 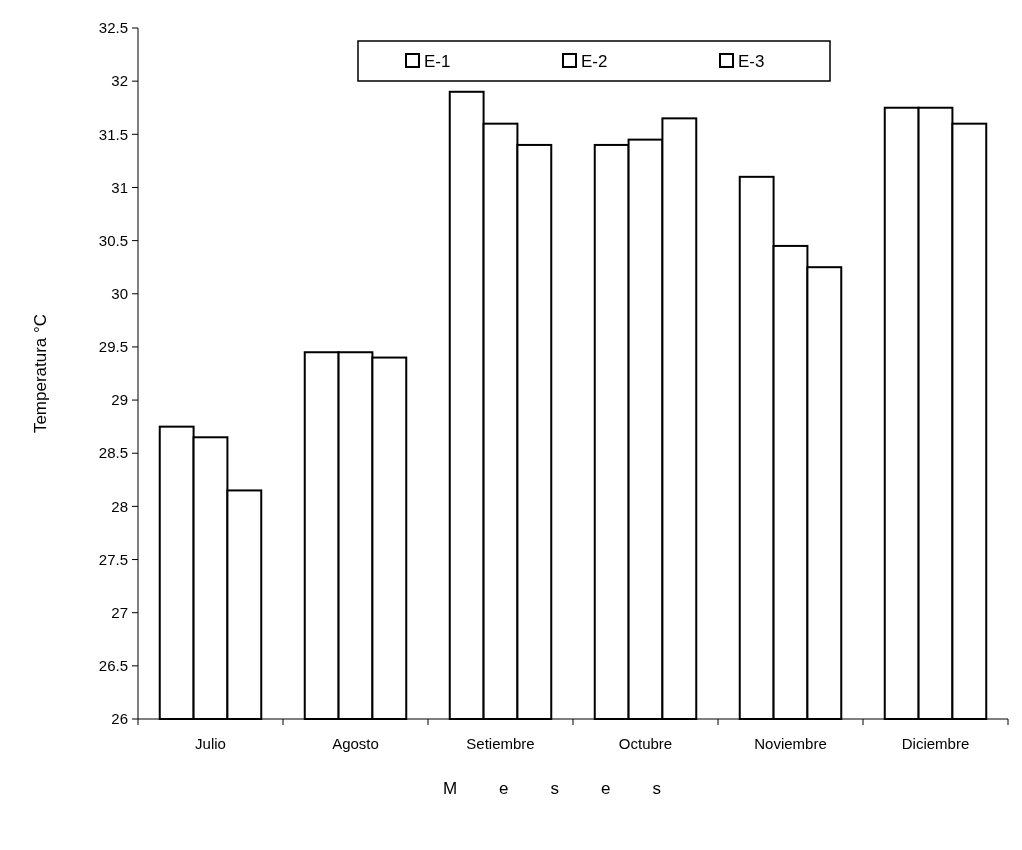 What do you see at coordinates (113, 28) in the screenshot?
I see `y-tick-label: 32.5` at bounding box center [113, 28].